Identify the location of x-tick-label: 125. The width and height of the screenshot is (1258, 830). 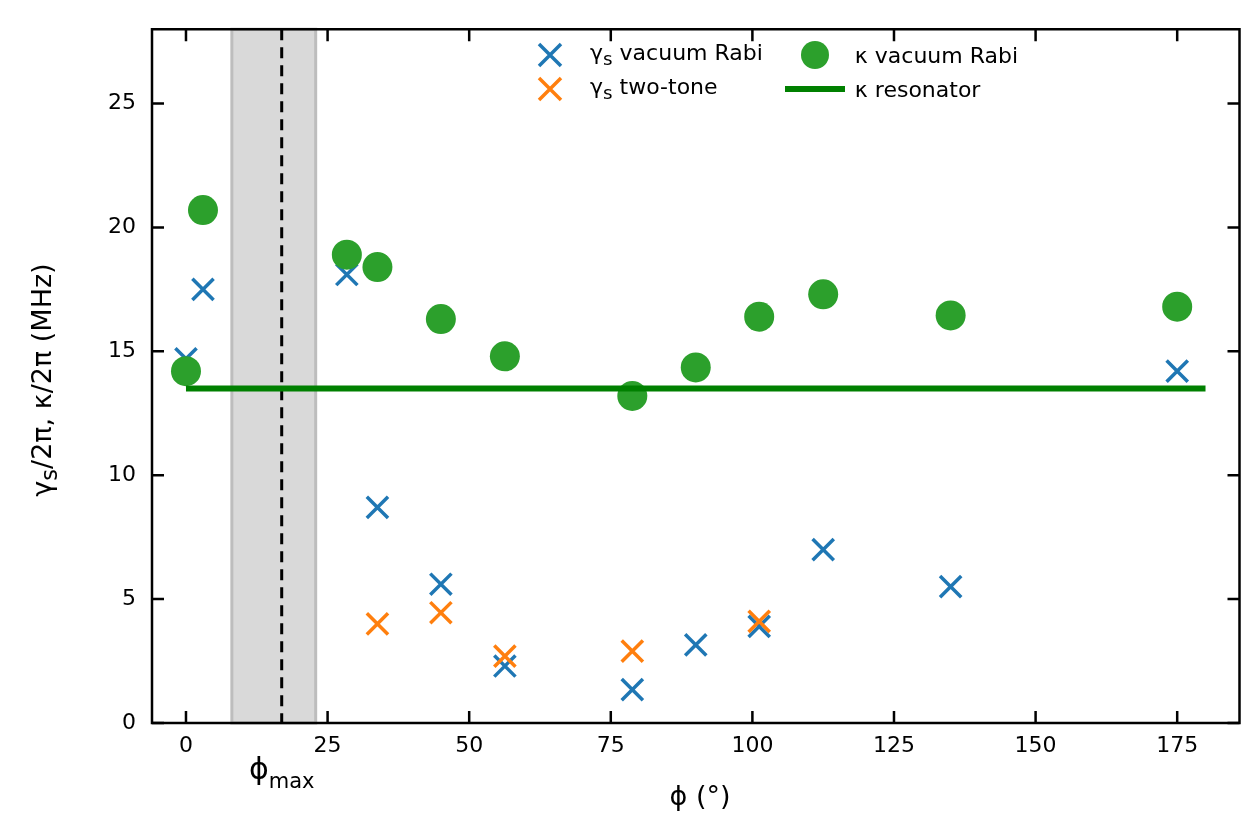
(893, 744).